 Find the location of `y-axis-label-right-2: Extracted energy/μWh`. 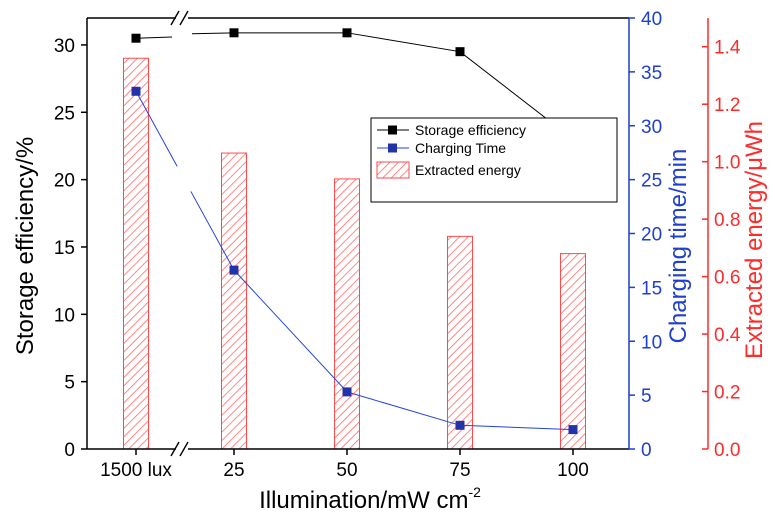

y-axis-label-right-2: Extracted energy/μWh is located at coordinates (754, 240).